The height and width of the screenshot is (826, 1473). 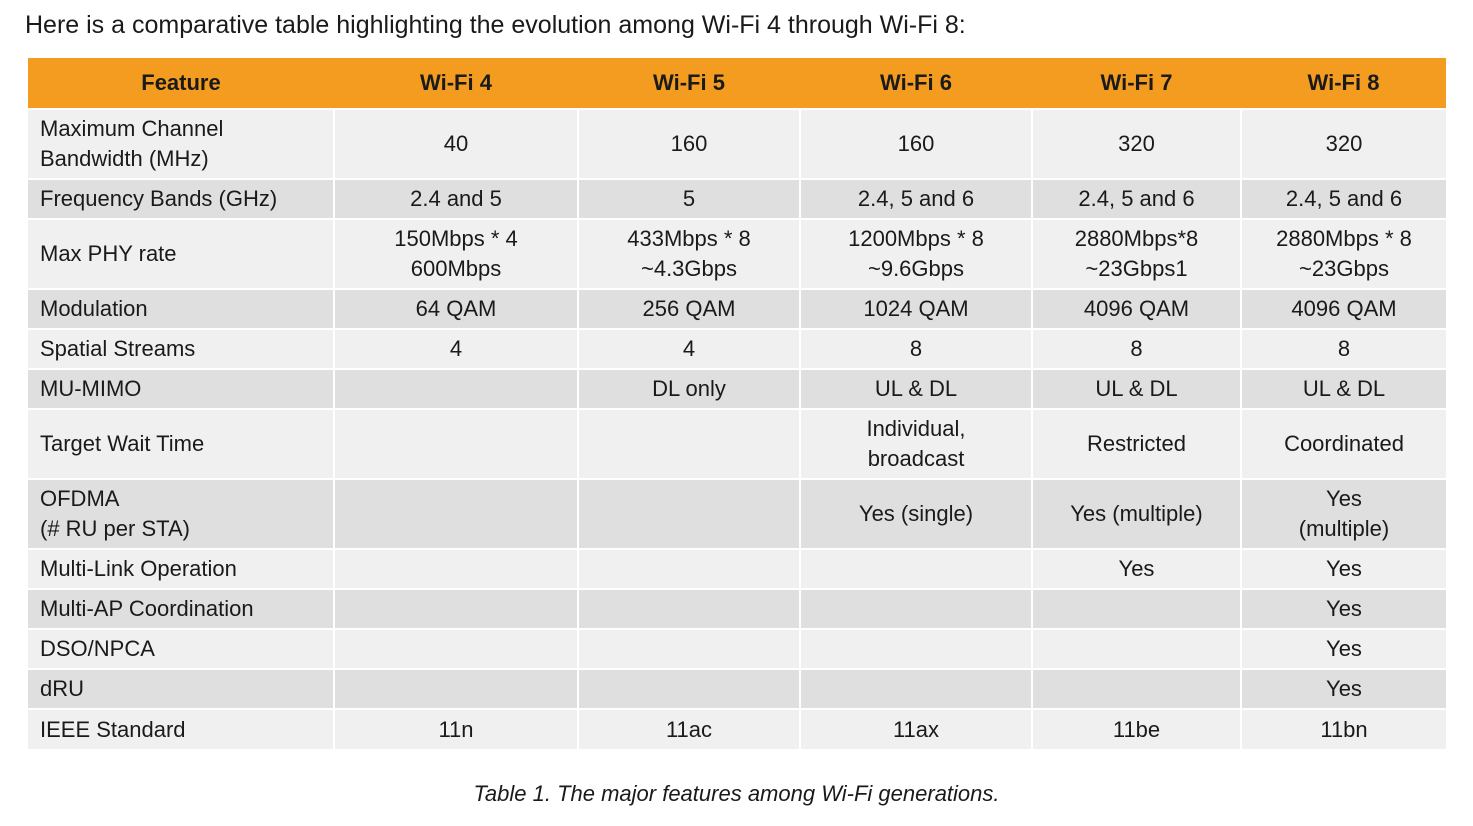 I want to click on header-cell-feature: Feature, so click(x=181, y=84).